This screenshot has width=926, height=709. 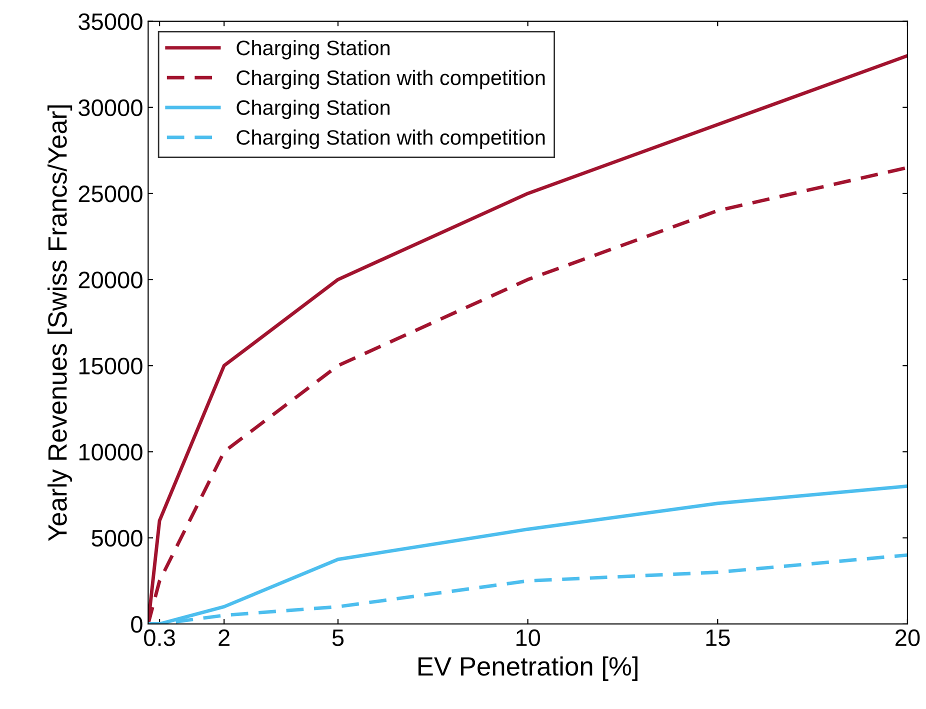 What do you see at coordinates (718, 638) in the screenshot?
I see `x-tick-label: 15` at bounding box center [718, 638].